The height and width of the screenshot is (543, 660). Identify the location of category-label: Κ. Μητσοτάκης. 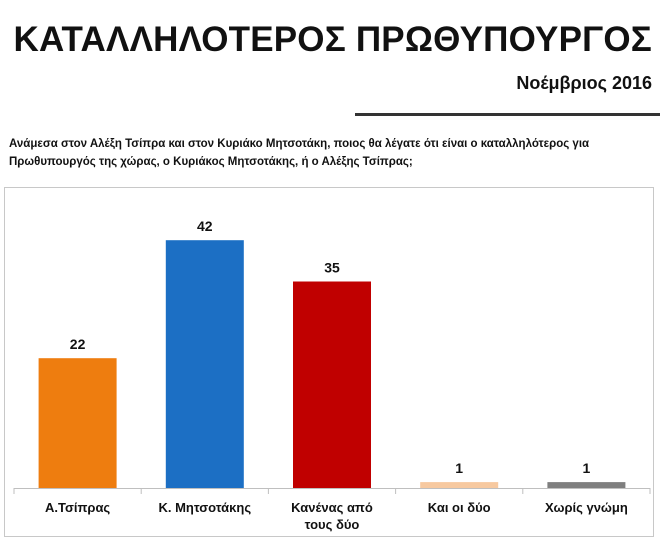
(204, 507).